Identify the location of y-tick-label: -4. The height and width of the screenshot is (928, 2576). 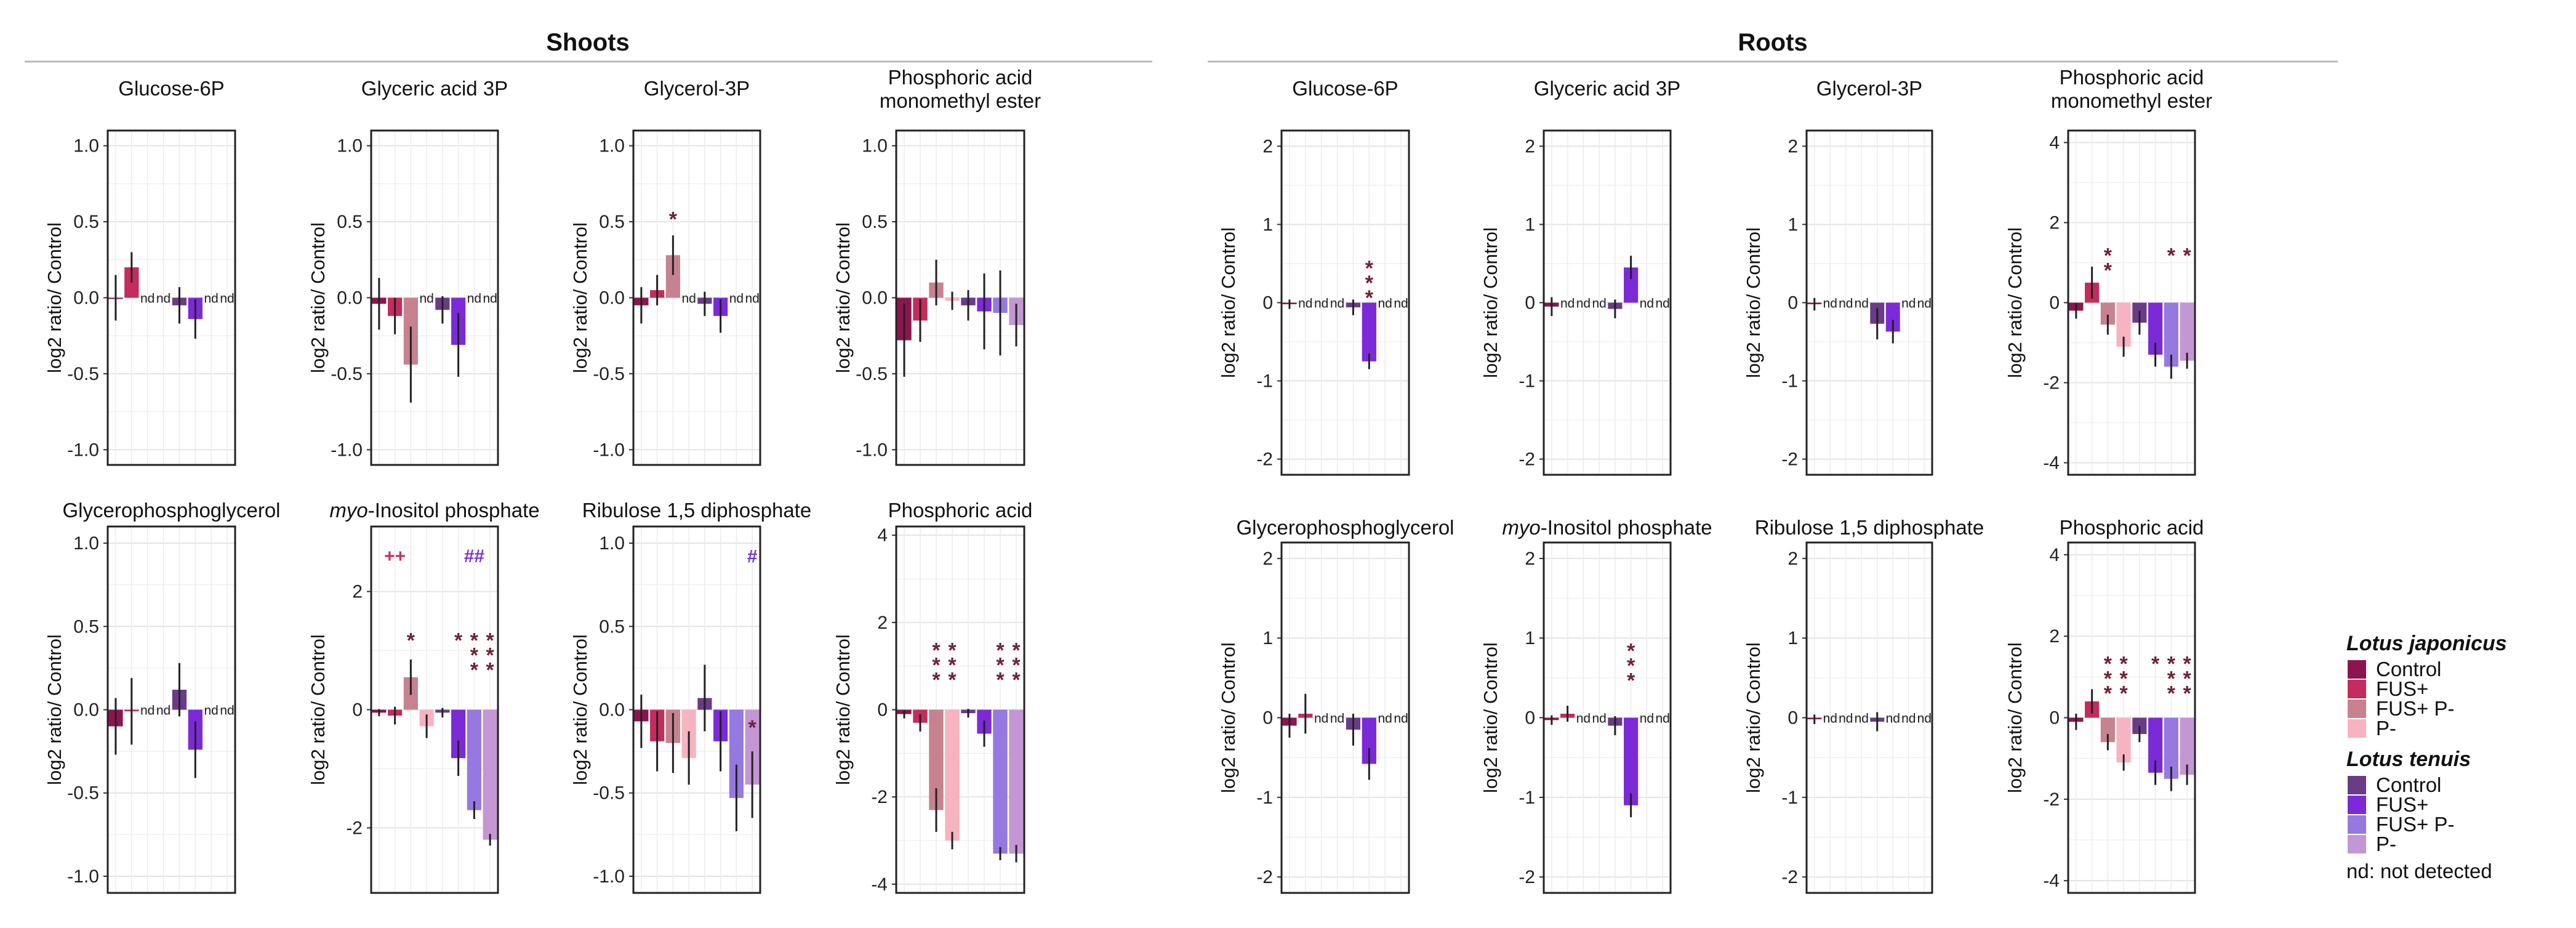
(2051, 881).